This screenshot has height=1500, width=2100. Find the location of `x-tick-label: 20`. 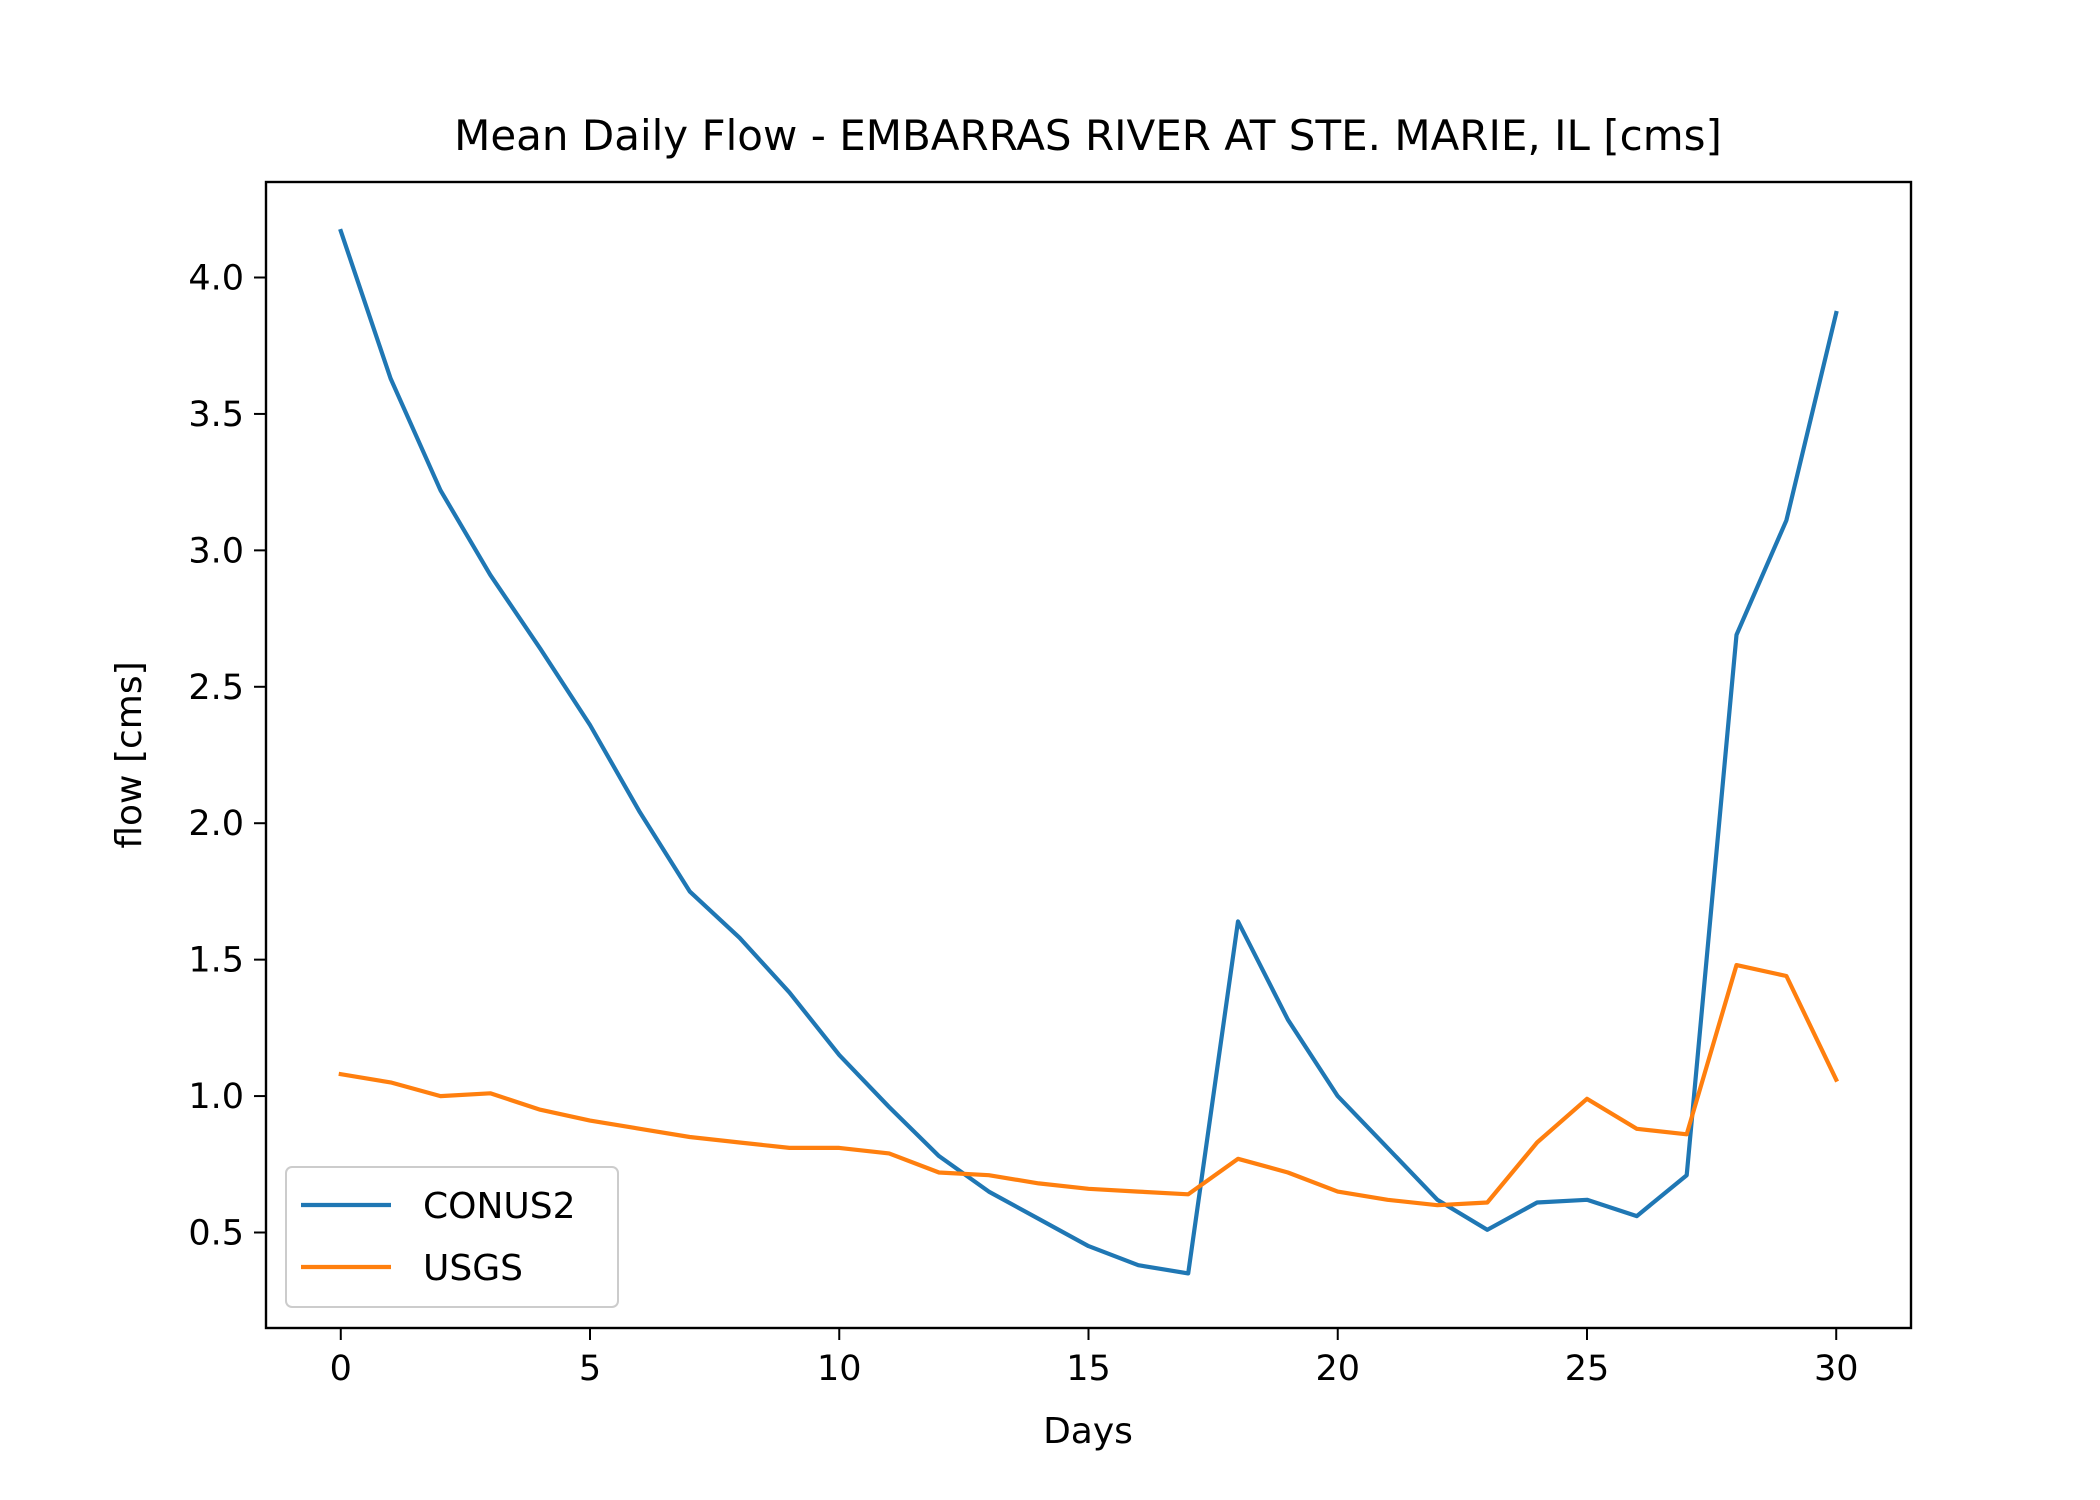

x-tick-label: 20 is located at coordinates (1337, 1369).